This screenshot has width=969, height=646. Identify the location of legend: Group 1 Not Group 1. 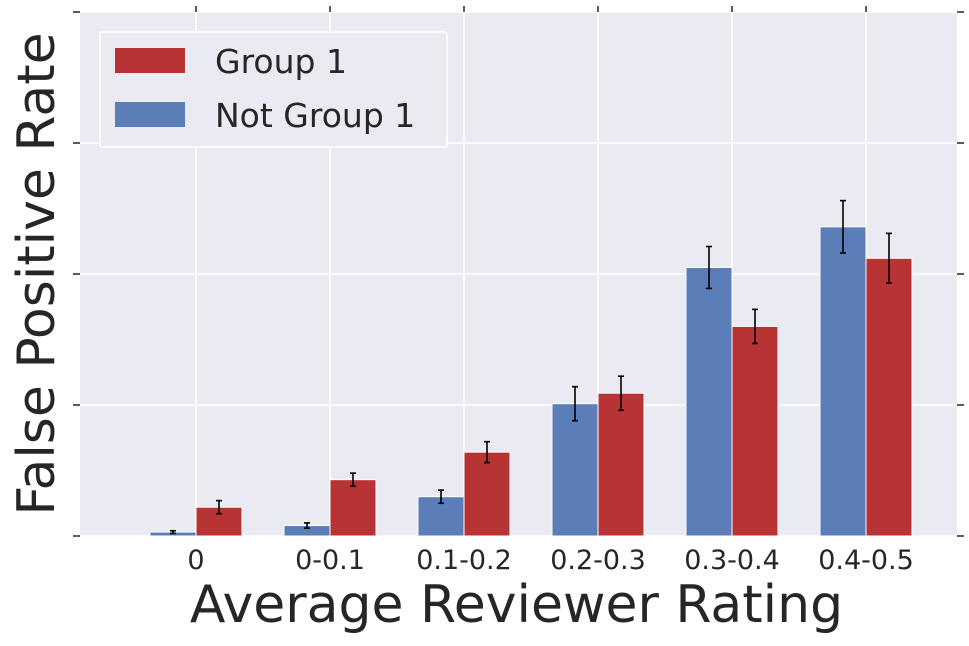
(273, 89).